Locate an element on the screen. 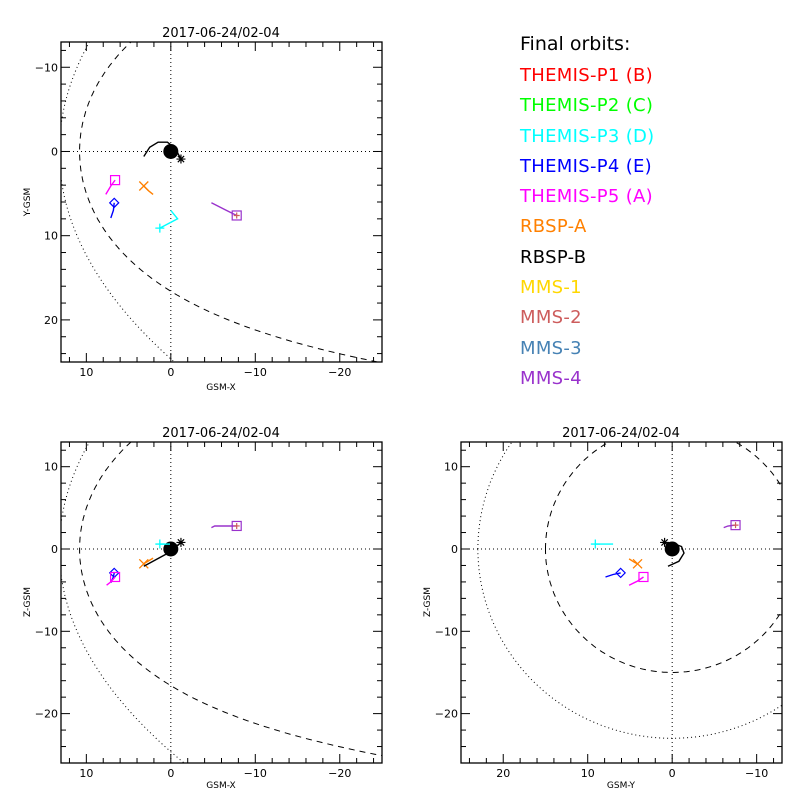  legend-item: THEMIS-P2 (C) is located at coordinates (587, 106).